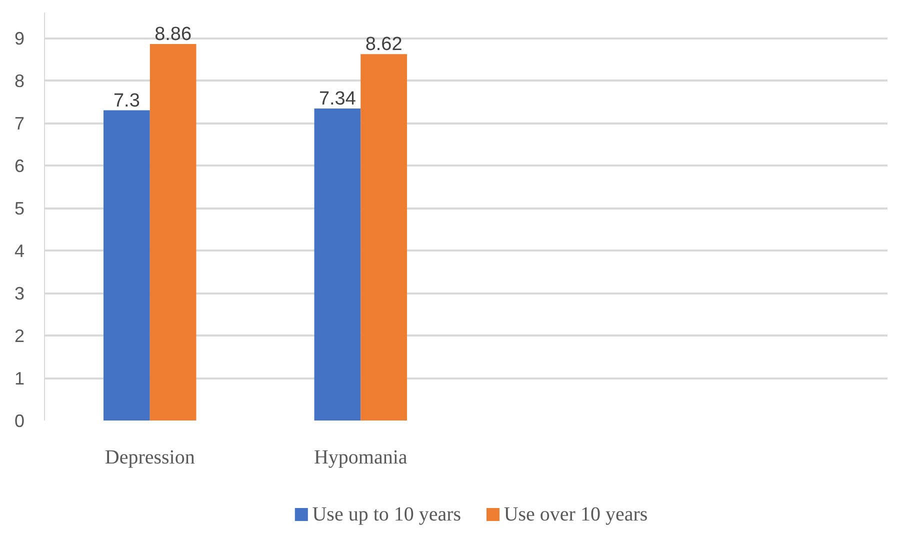  Describe the element at coordinates (149, 457) in the screenshot. I see `x-tick-label: Depression` at that location.